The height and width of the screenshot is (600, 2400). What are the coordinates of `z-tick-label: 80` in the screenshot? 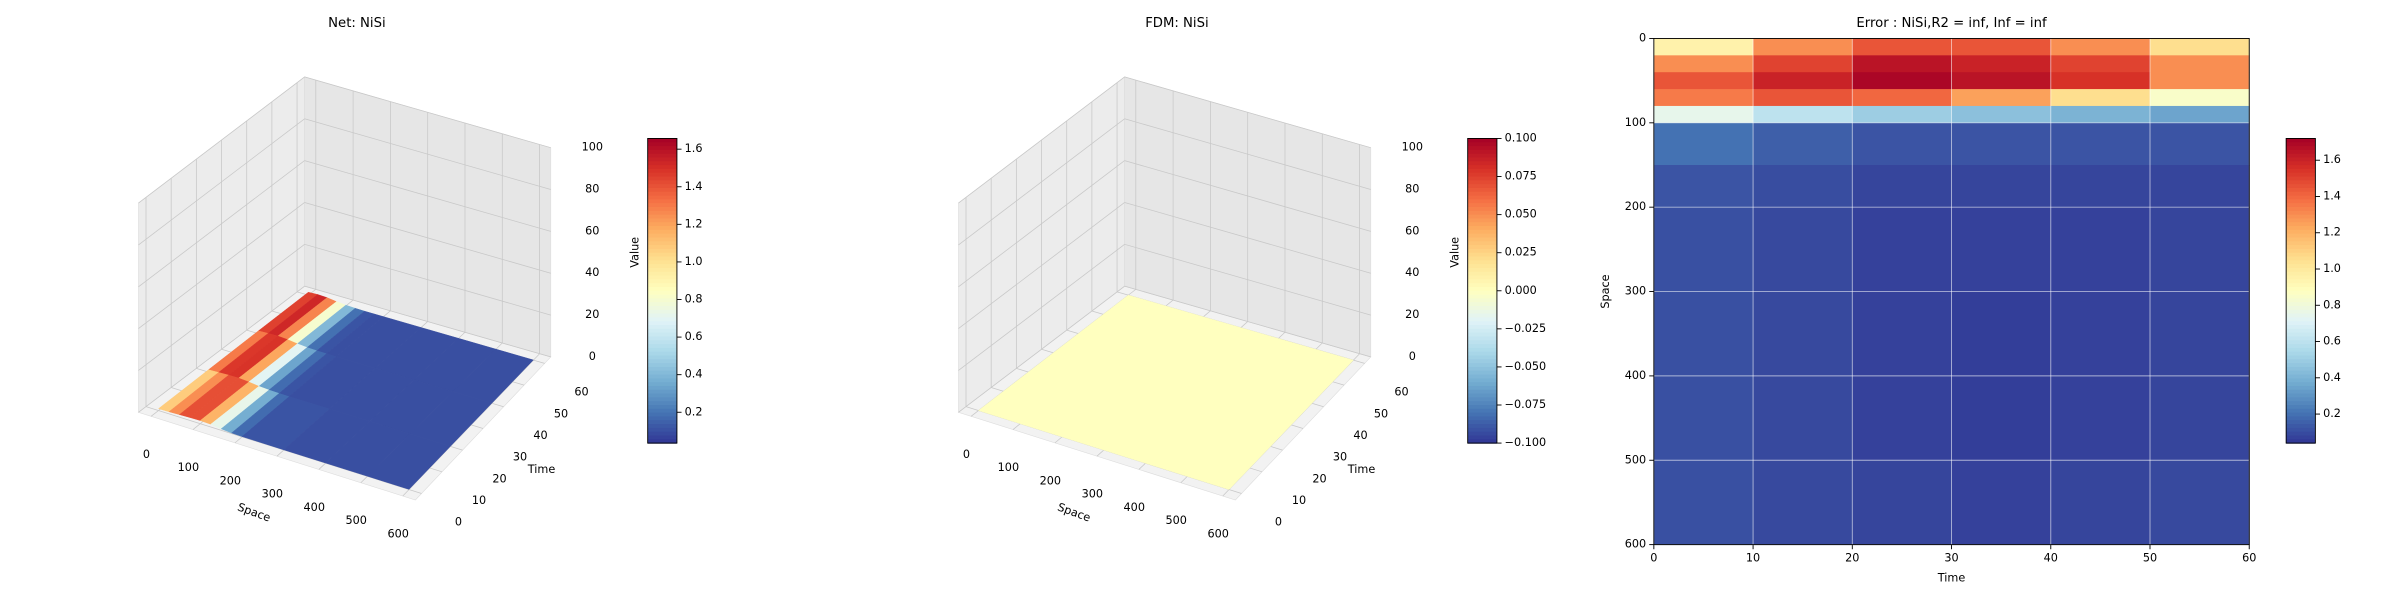 It's located at (592, 189).